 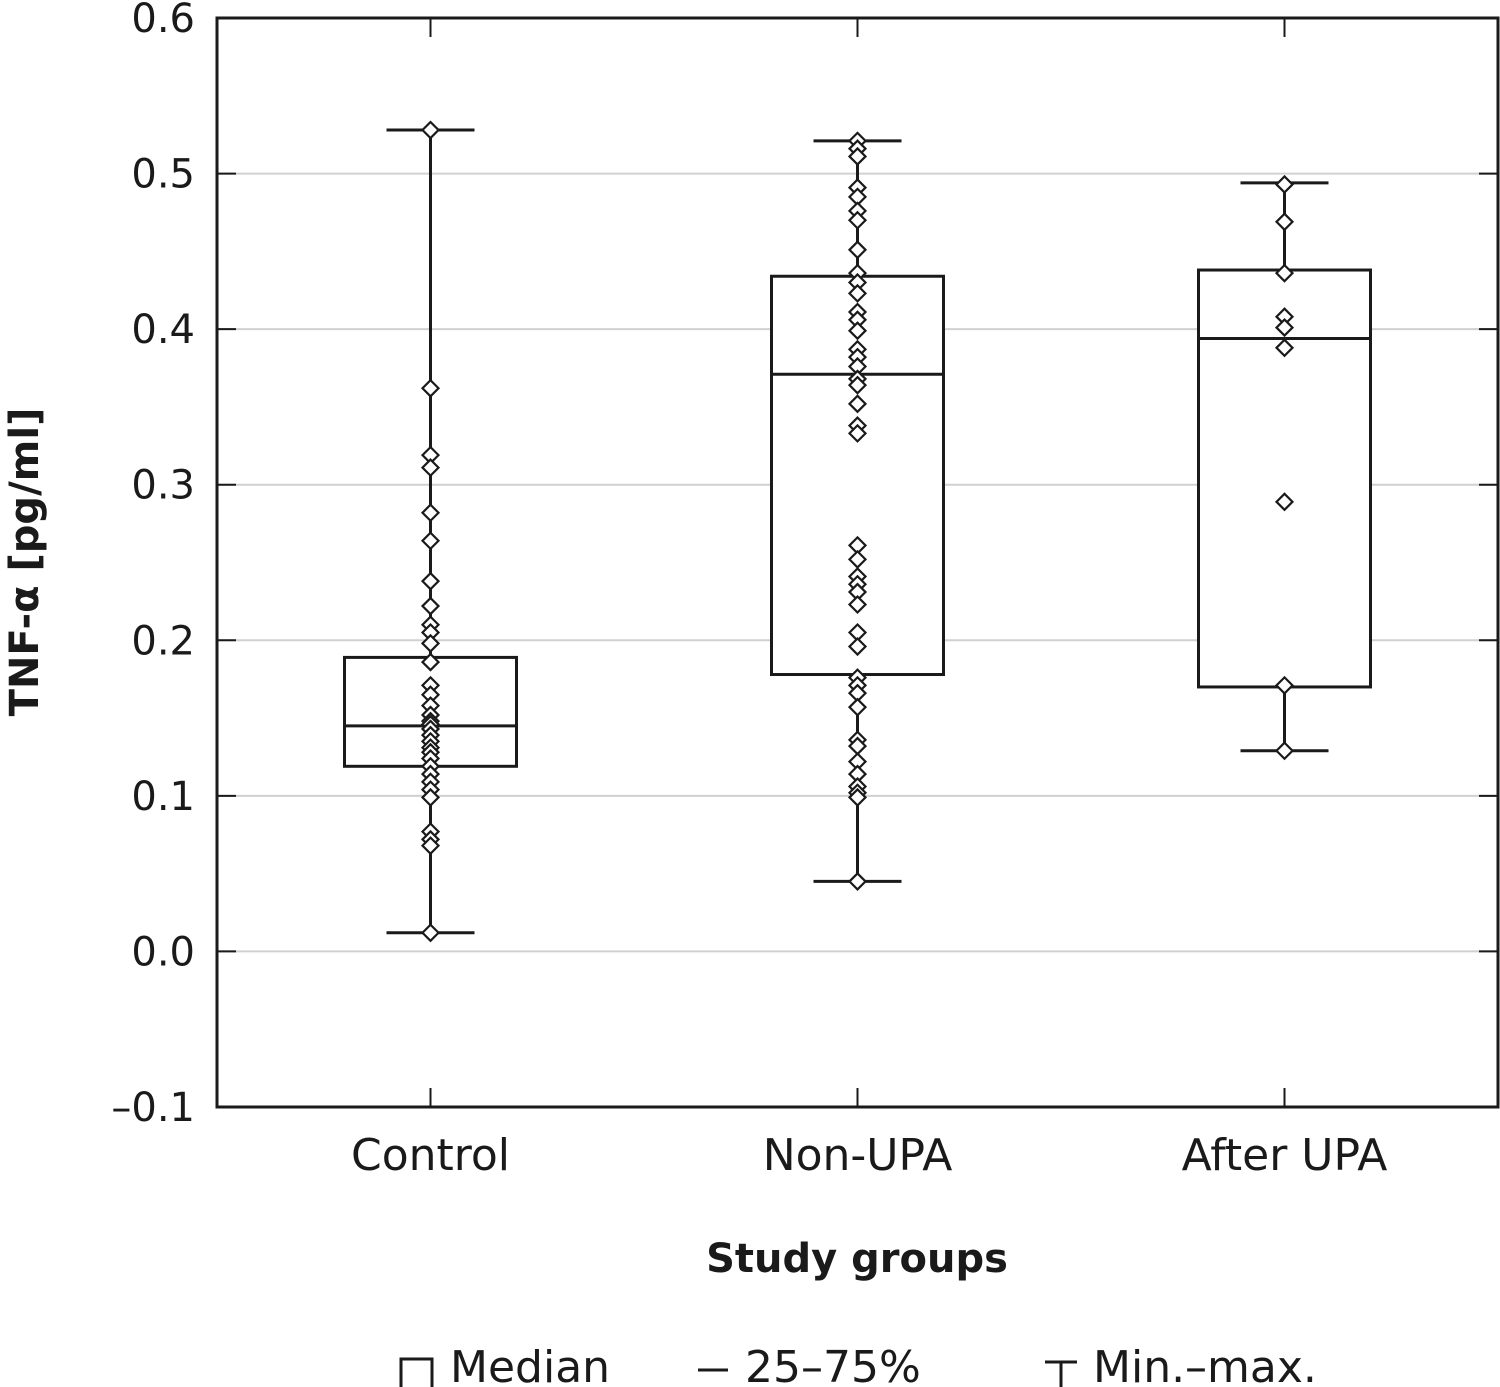 I want to click on legend-label-median: Median, so click(x=530, y=1364).